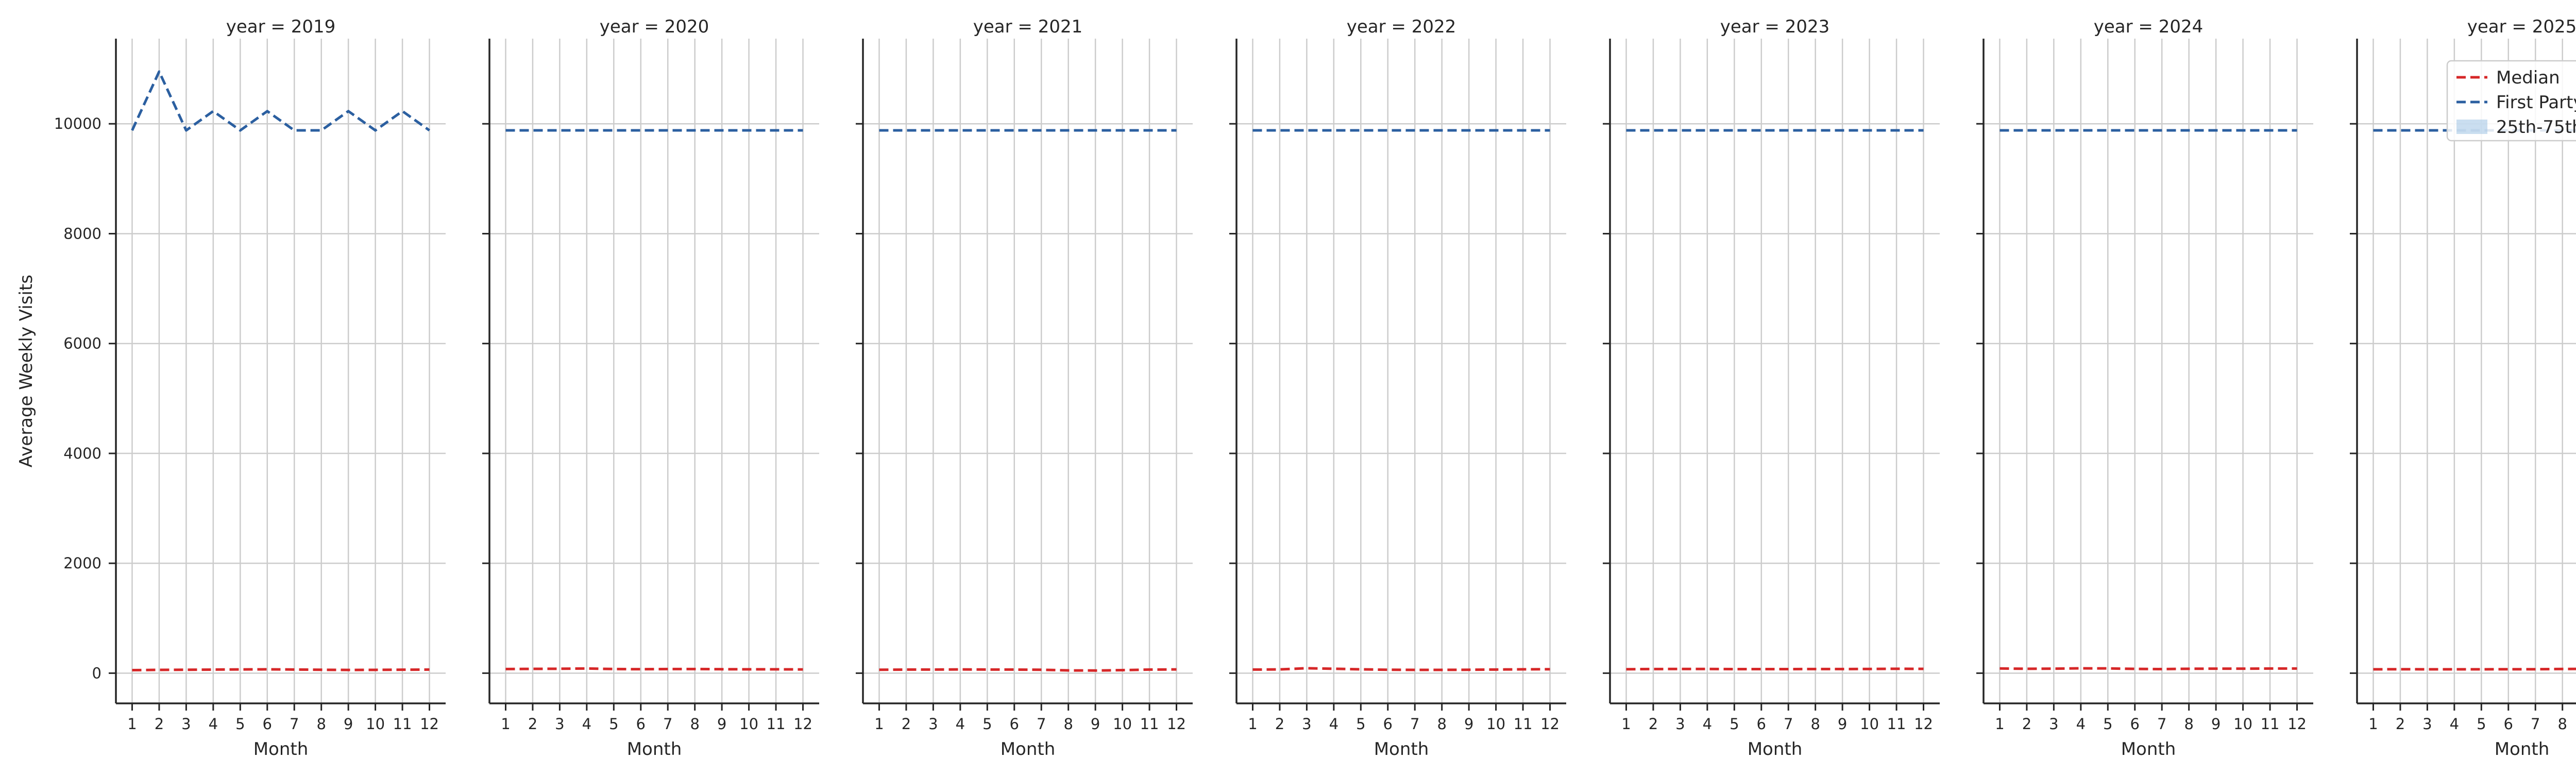 Image resolution: width=2576 pixels, height=775 pixels. Describe the element at coordinates (2536, 127) in the screenshot. I see `legend-label: 25th-75th Percentile` at that location.